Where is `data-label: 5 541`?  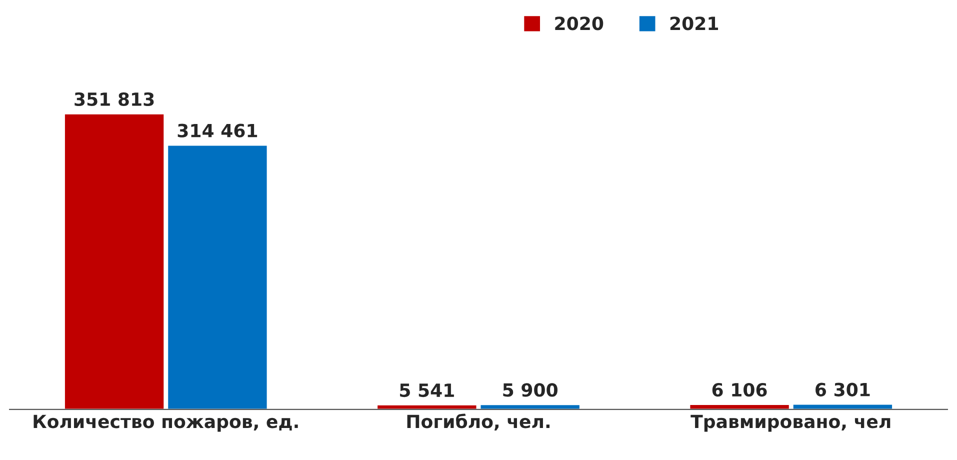 data-label: 5 541 is located at coordinates (427, 391).